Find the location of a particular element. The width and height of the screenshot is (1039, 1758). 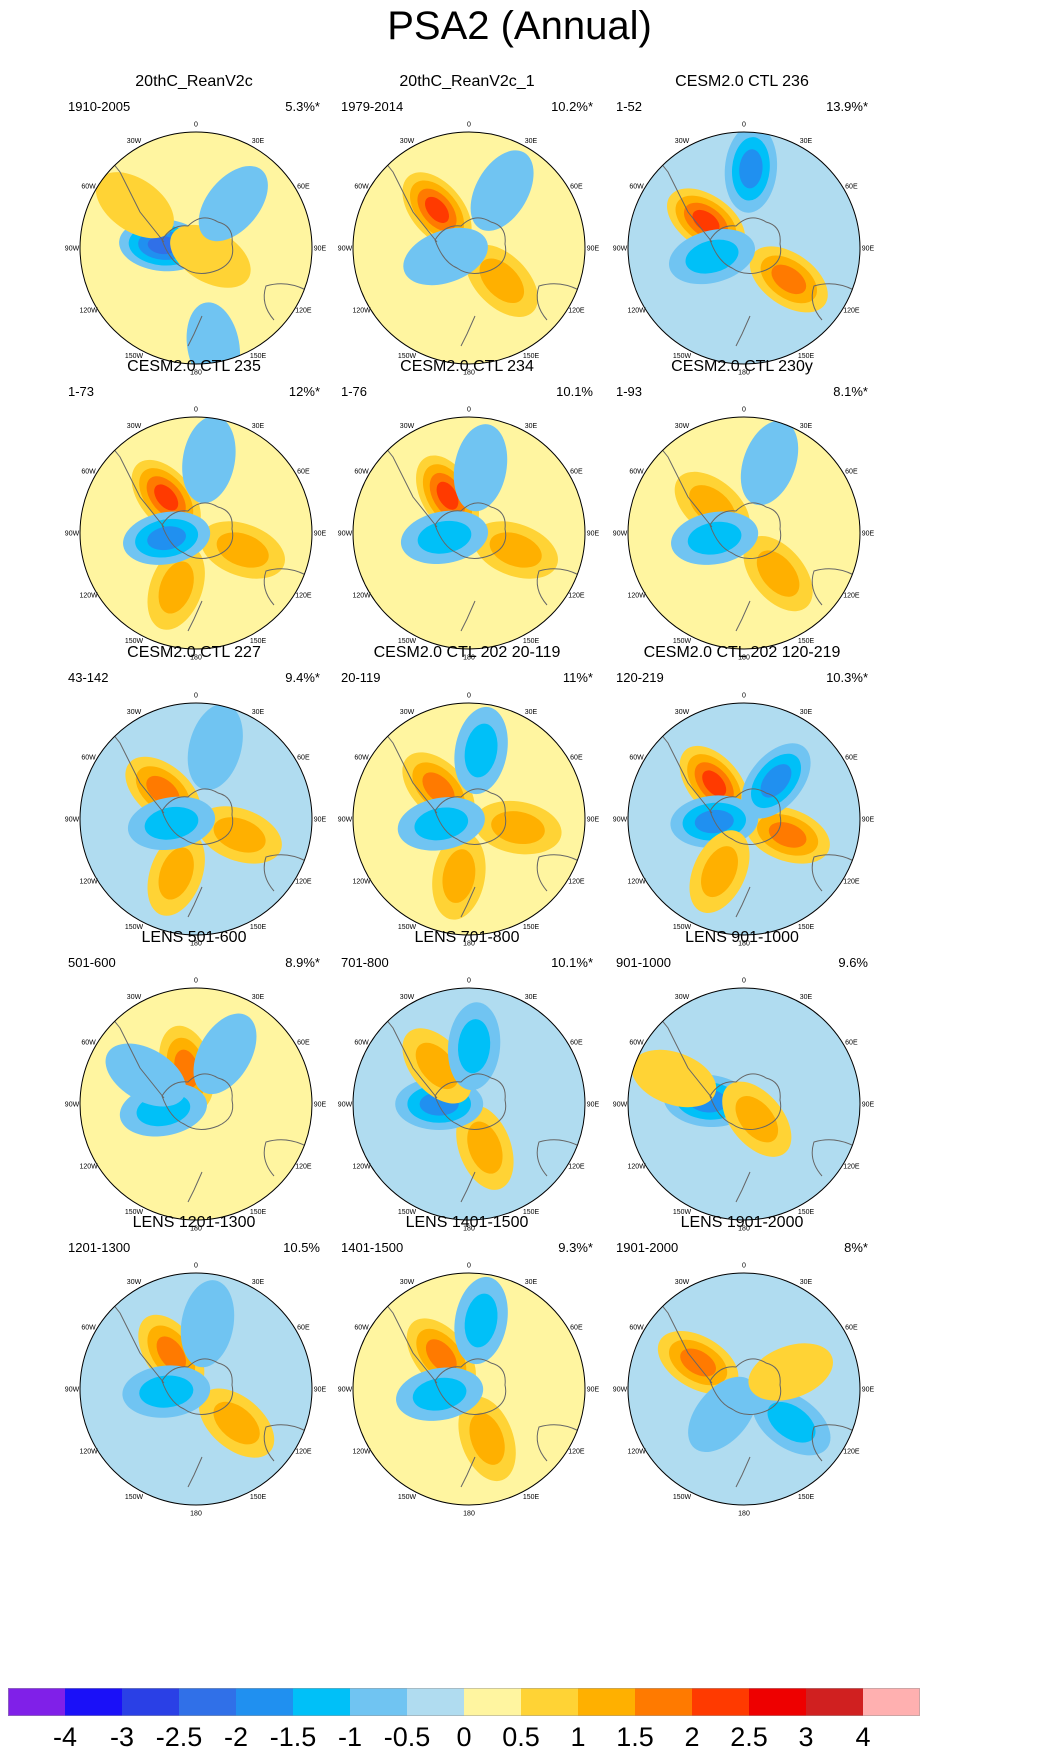

panel-title: 20thC_ReanV2c_1 is located at coordinates (467, 81).